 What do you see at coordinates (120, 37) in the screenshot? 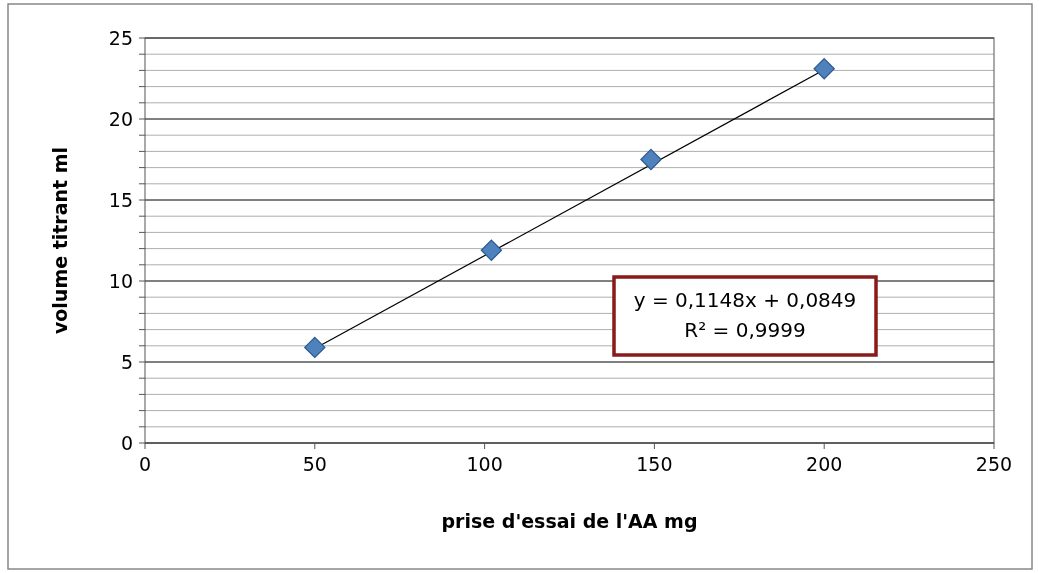
I see `y-tick-label: 25` at bounding box center [120, 37].